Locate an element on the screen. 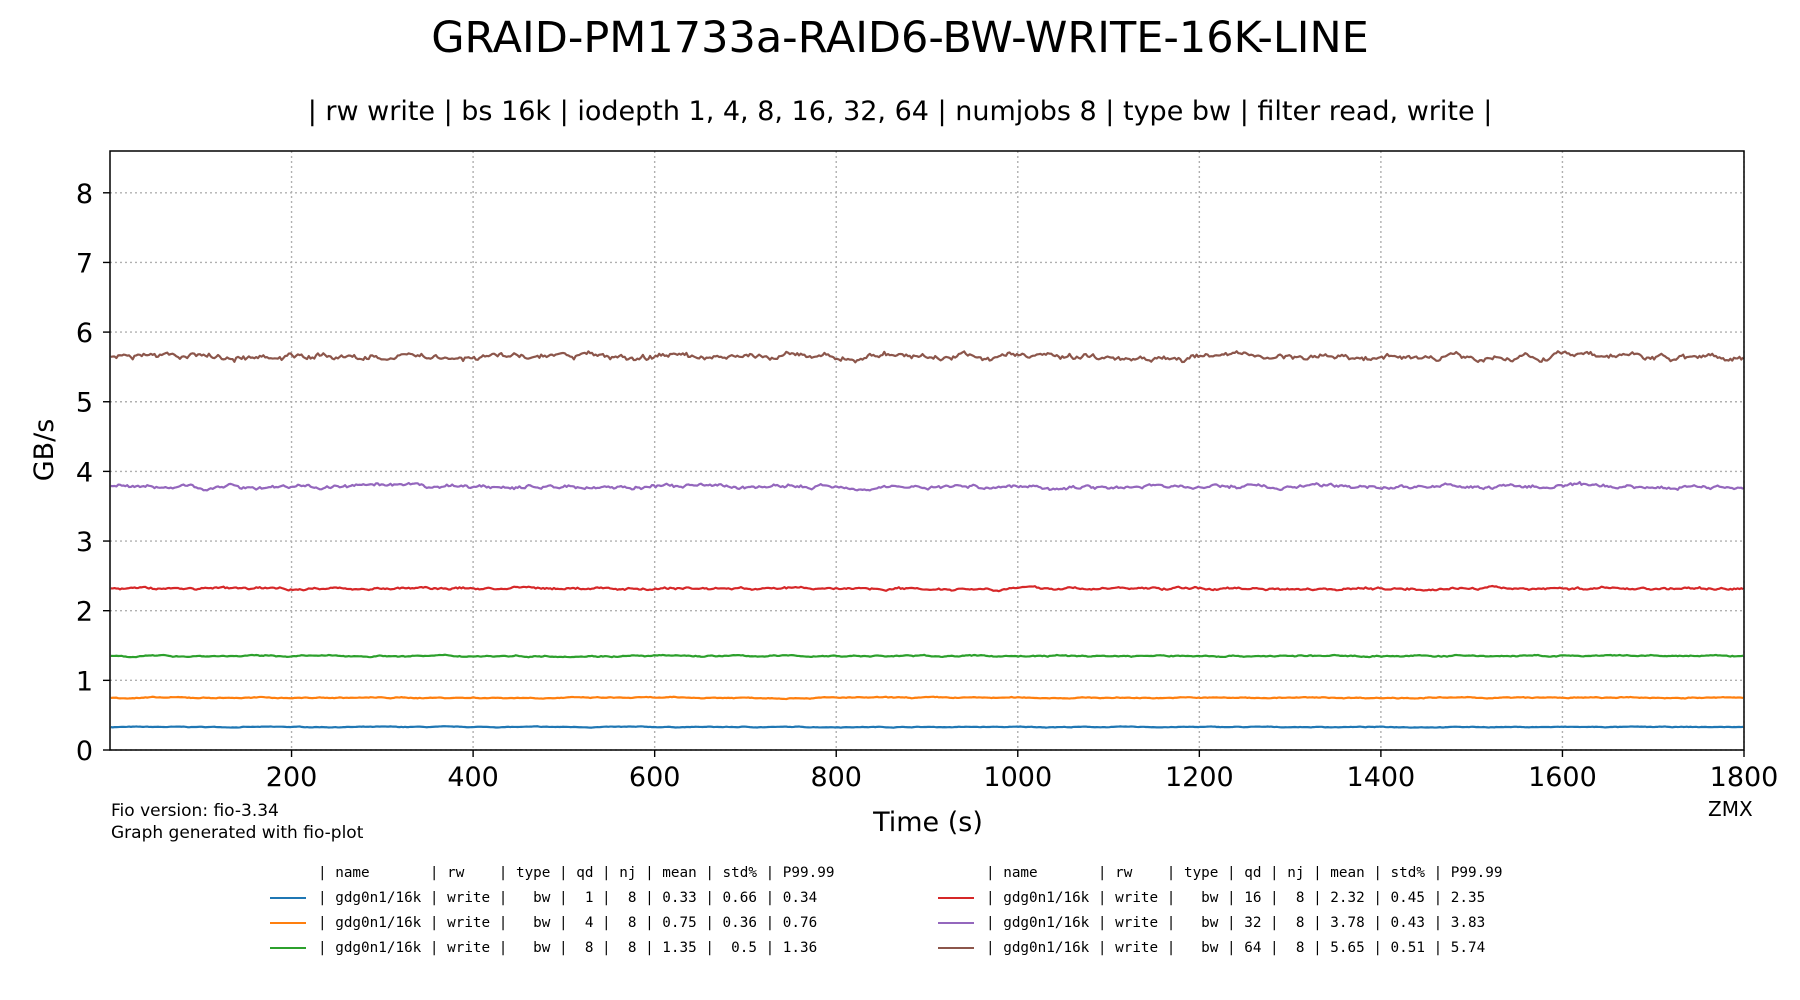  x-tick-label: 1600 is located at coordinates (1562, 777).